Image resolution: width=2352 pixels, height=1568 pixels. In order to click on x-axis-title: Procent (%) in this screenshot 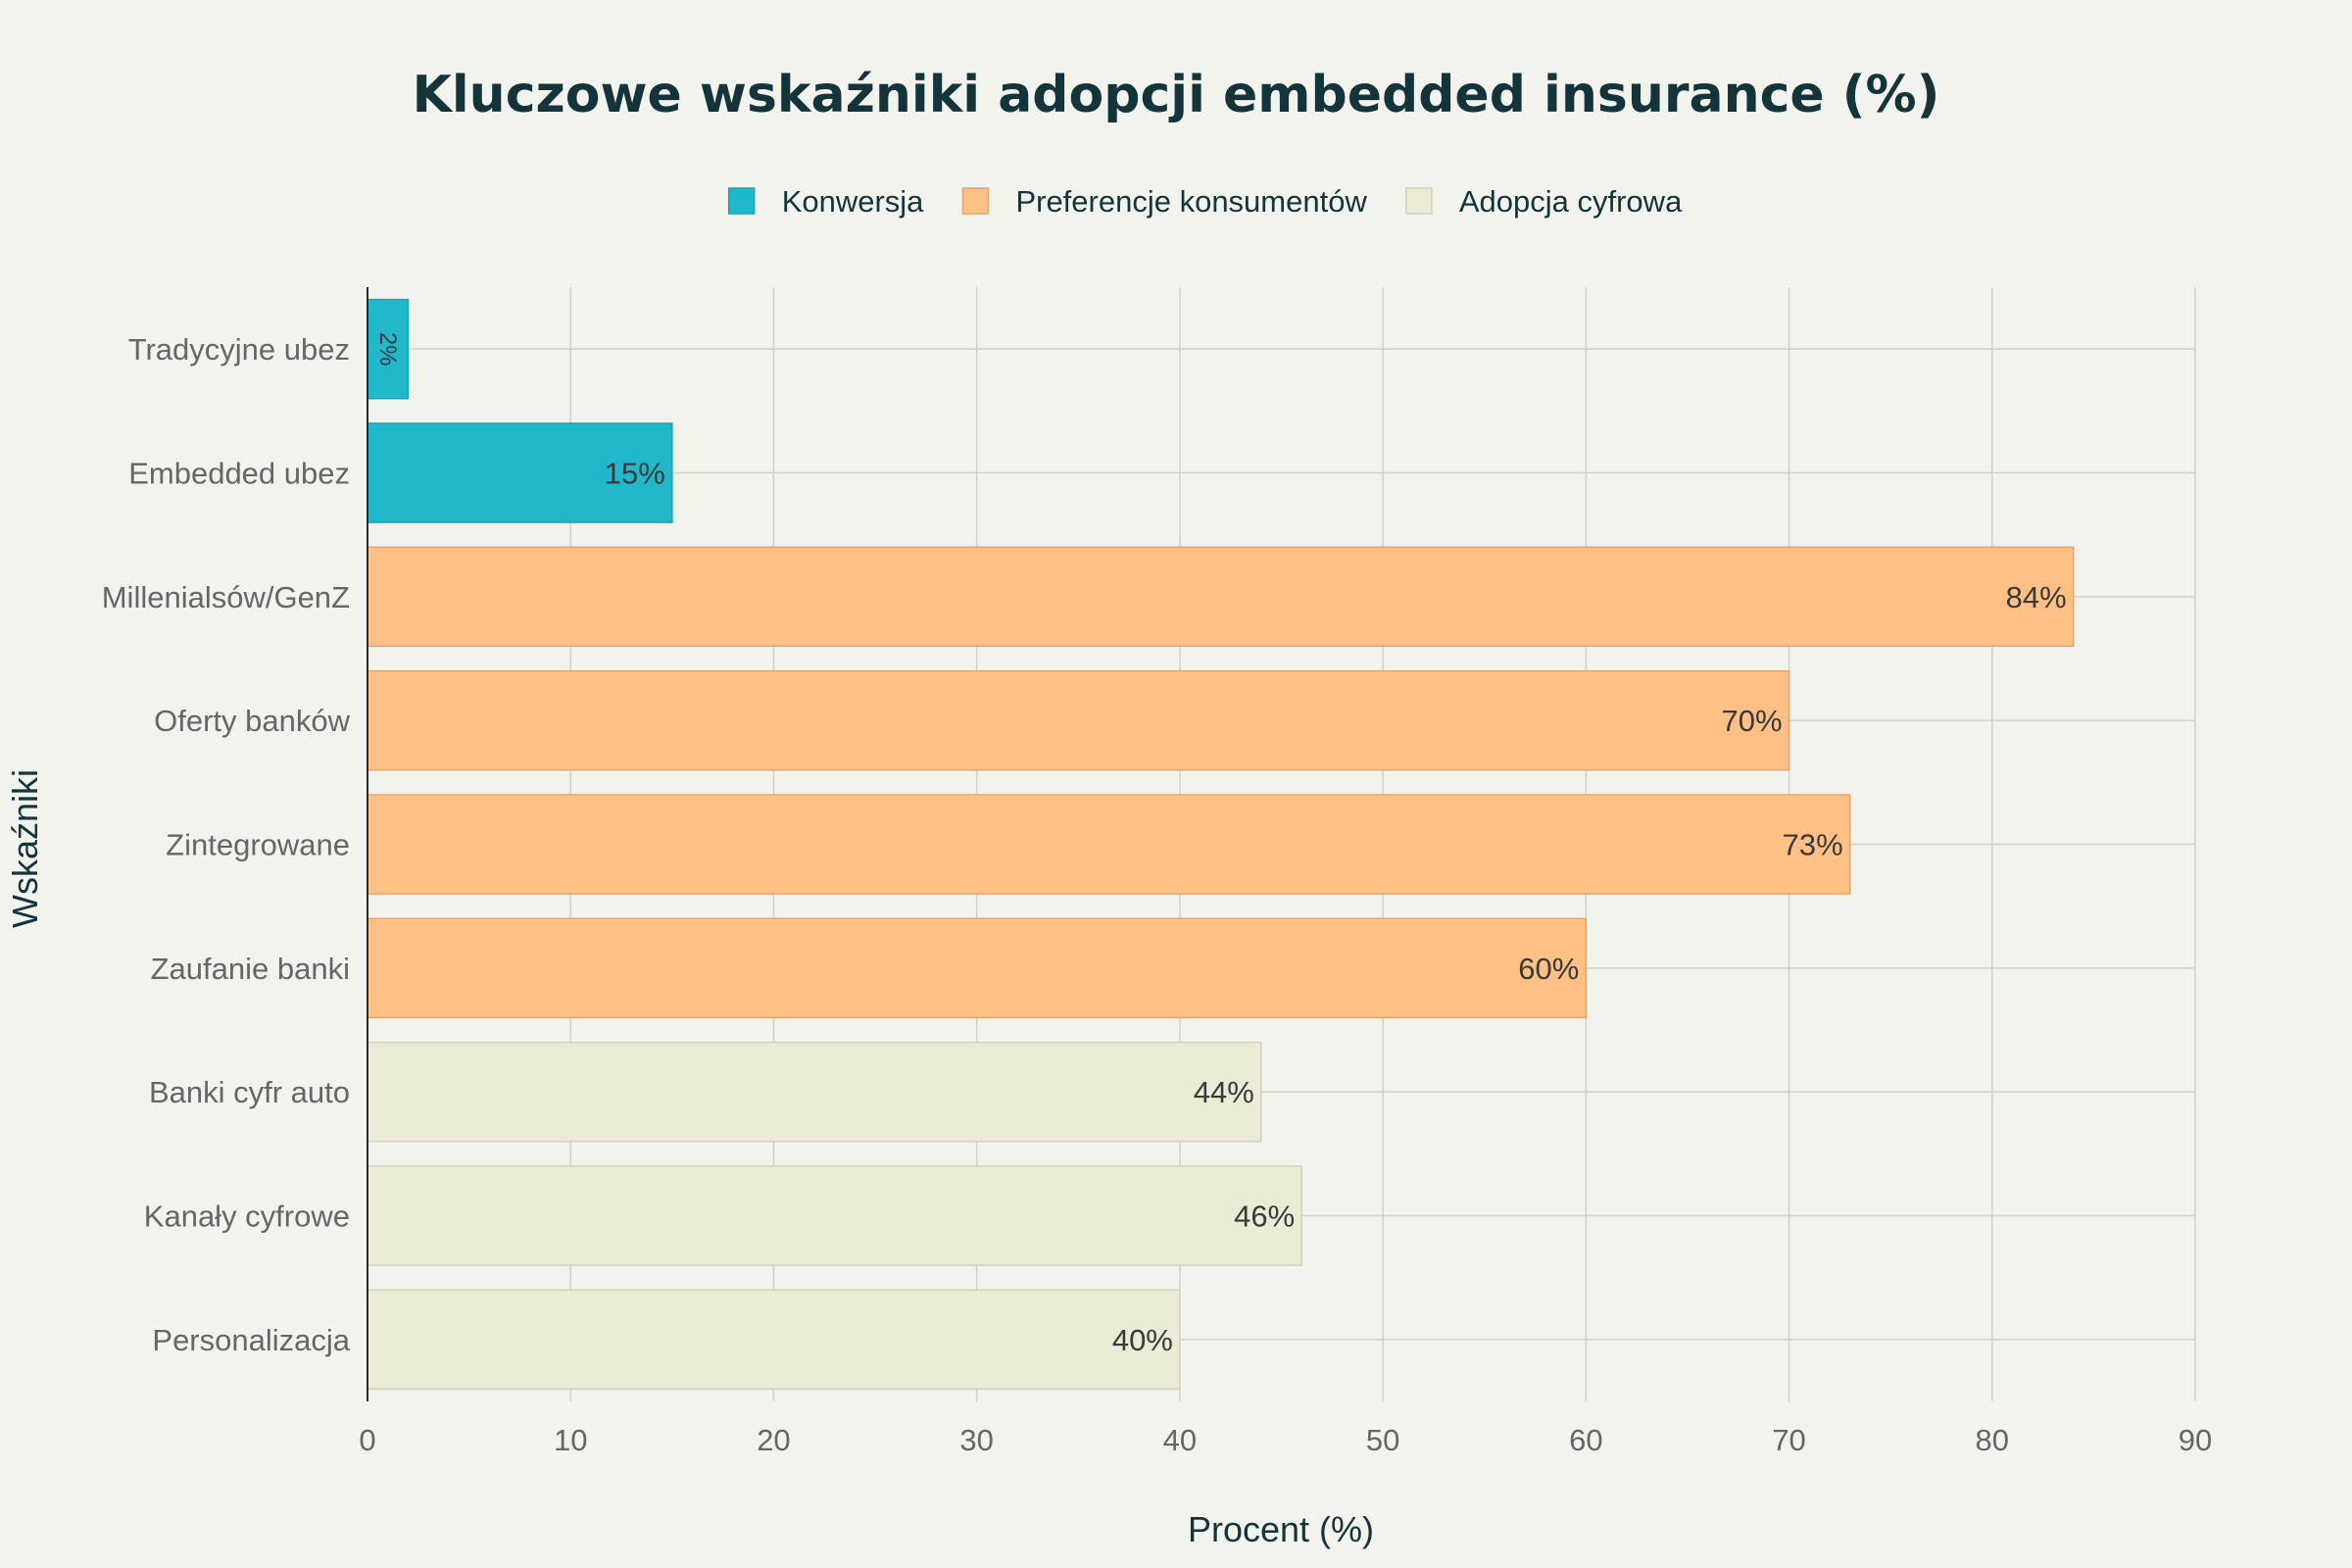, I will do `click(1281, 1529)`.